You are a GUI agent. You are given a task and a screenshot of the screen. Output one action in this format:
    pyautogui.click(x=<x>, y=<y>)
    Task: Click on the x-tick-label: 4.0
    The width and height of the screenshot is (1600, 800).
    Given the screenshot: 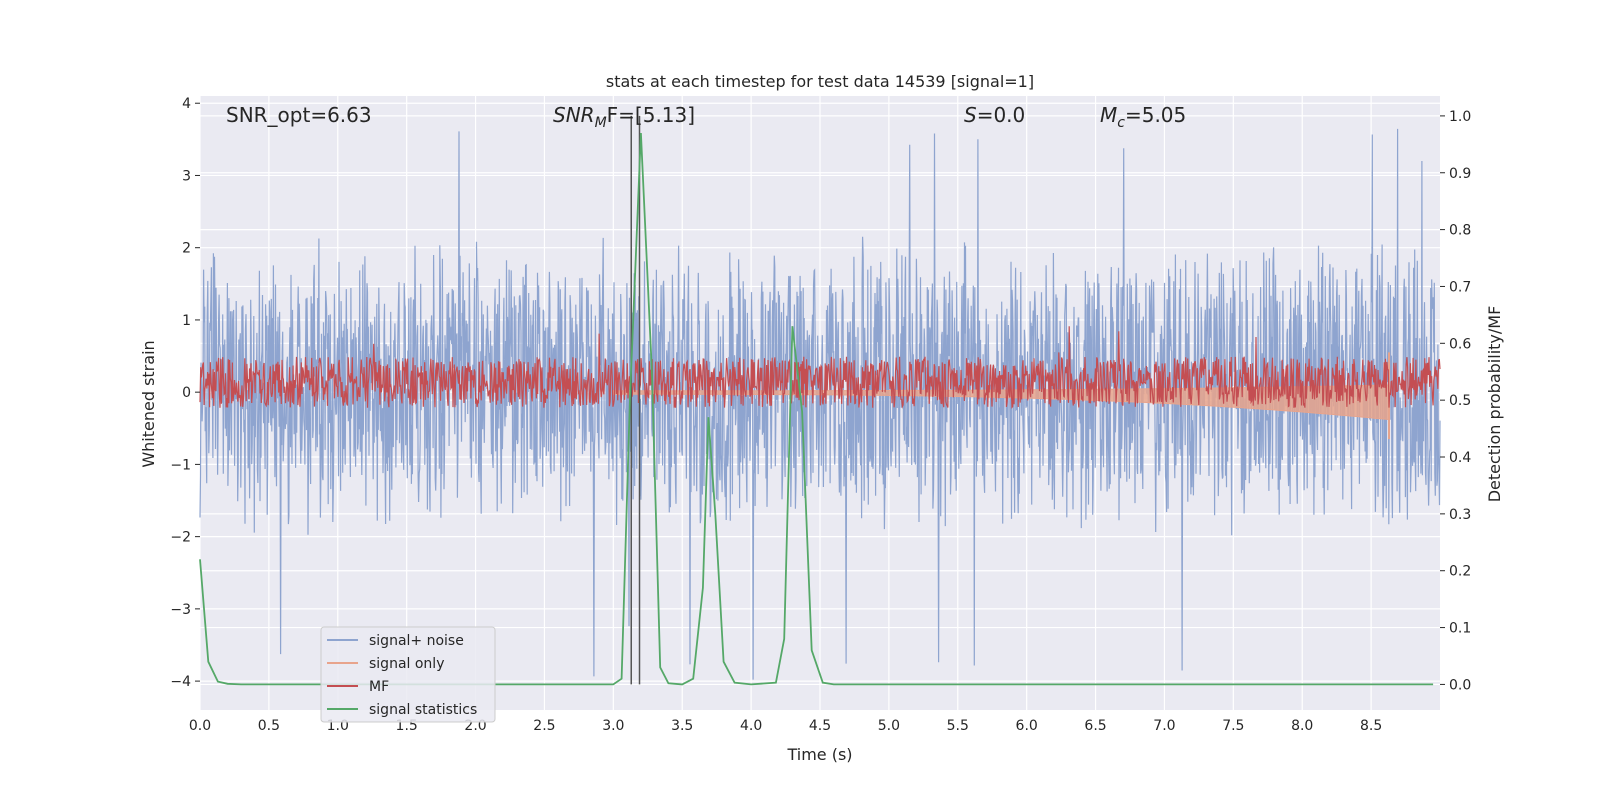 What is the action you would take?
    pyautogui.click(x=751, y=726)
    